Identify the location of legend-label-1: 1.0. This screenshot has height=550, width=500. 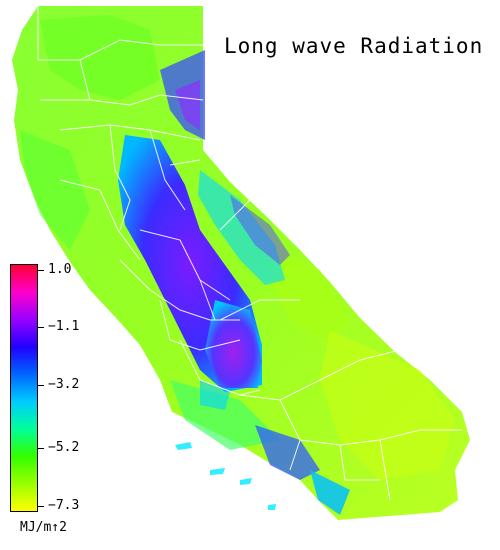
(60, 269).